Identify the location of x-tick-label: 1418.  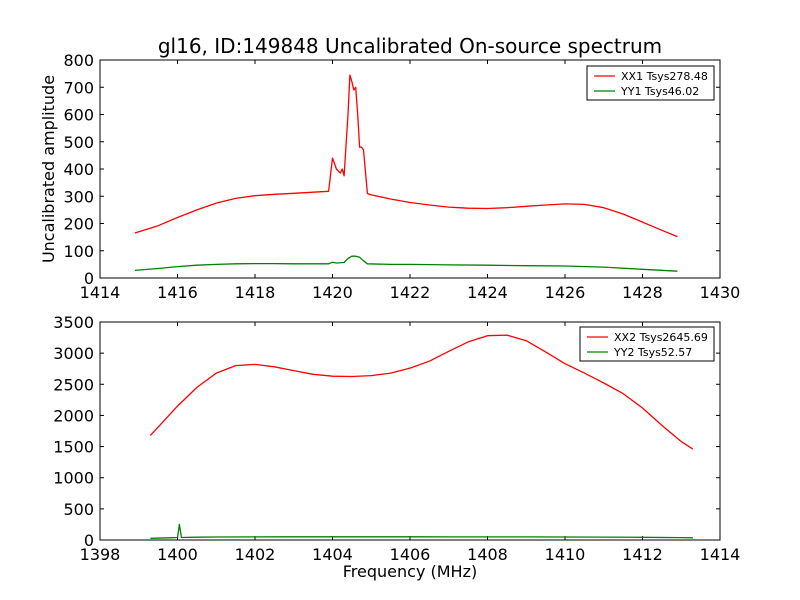
(255, 292).